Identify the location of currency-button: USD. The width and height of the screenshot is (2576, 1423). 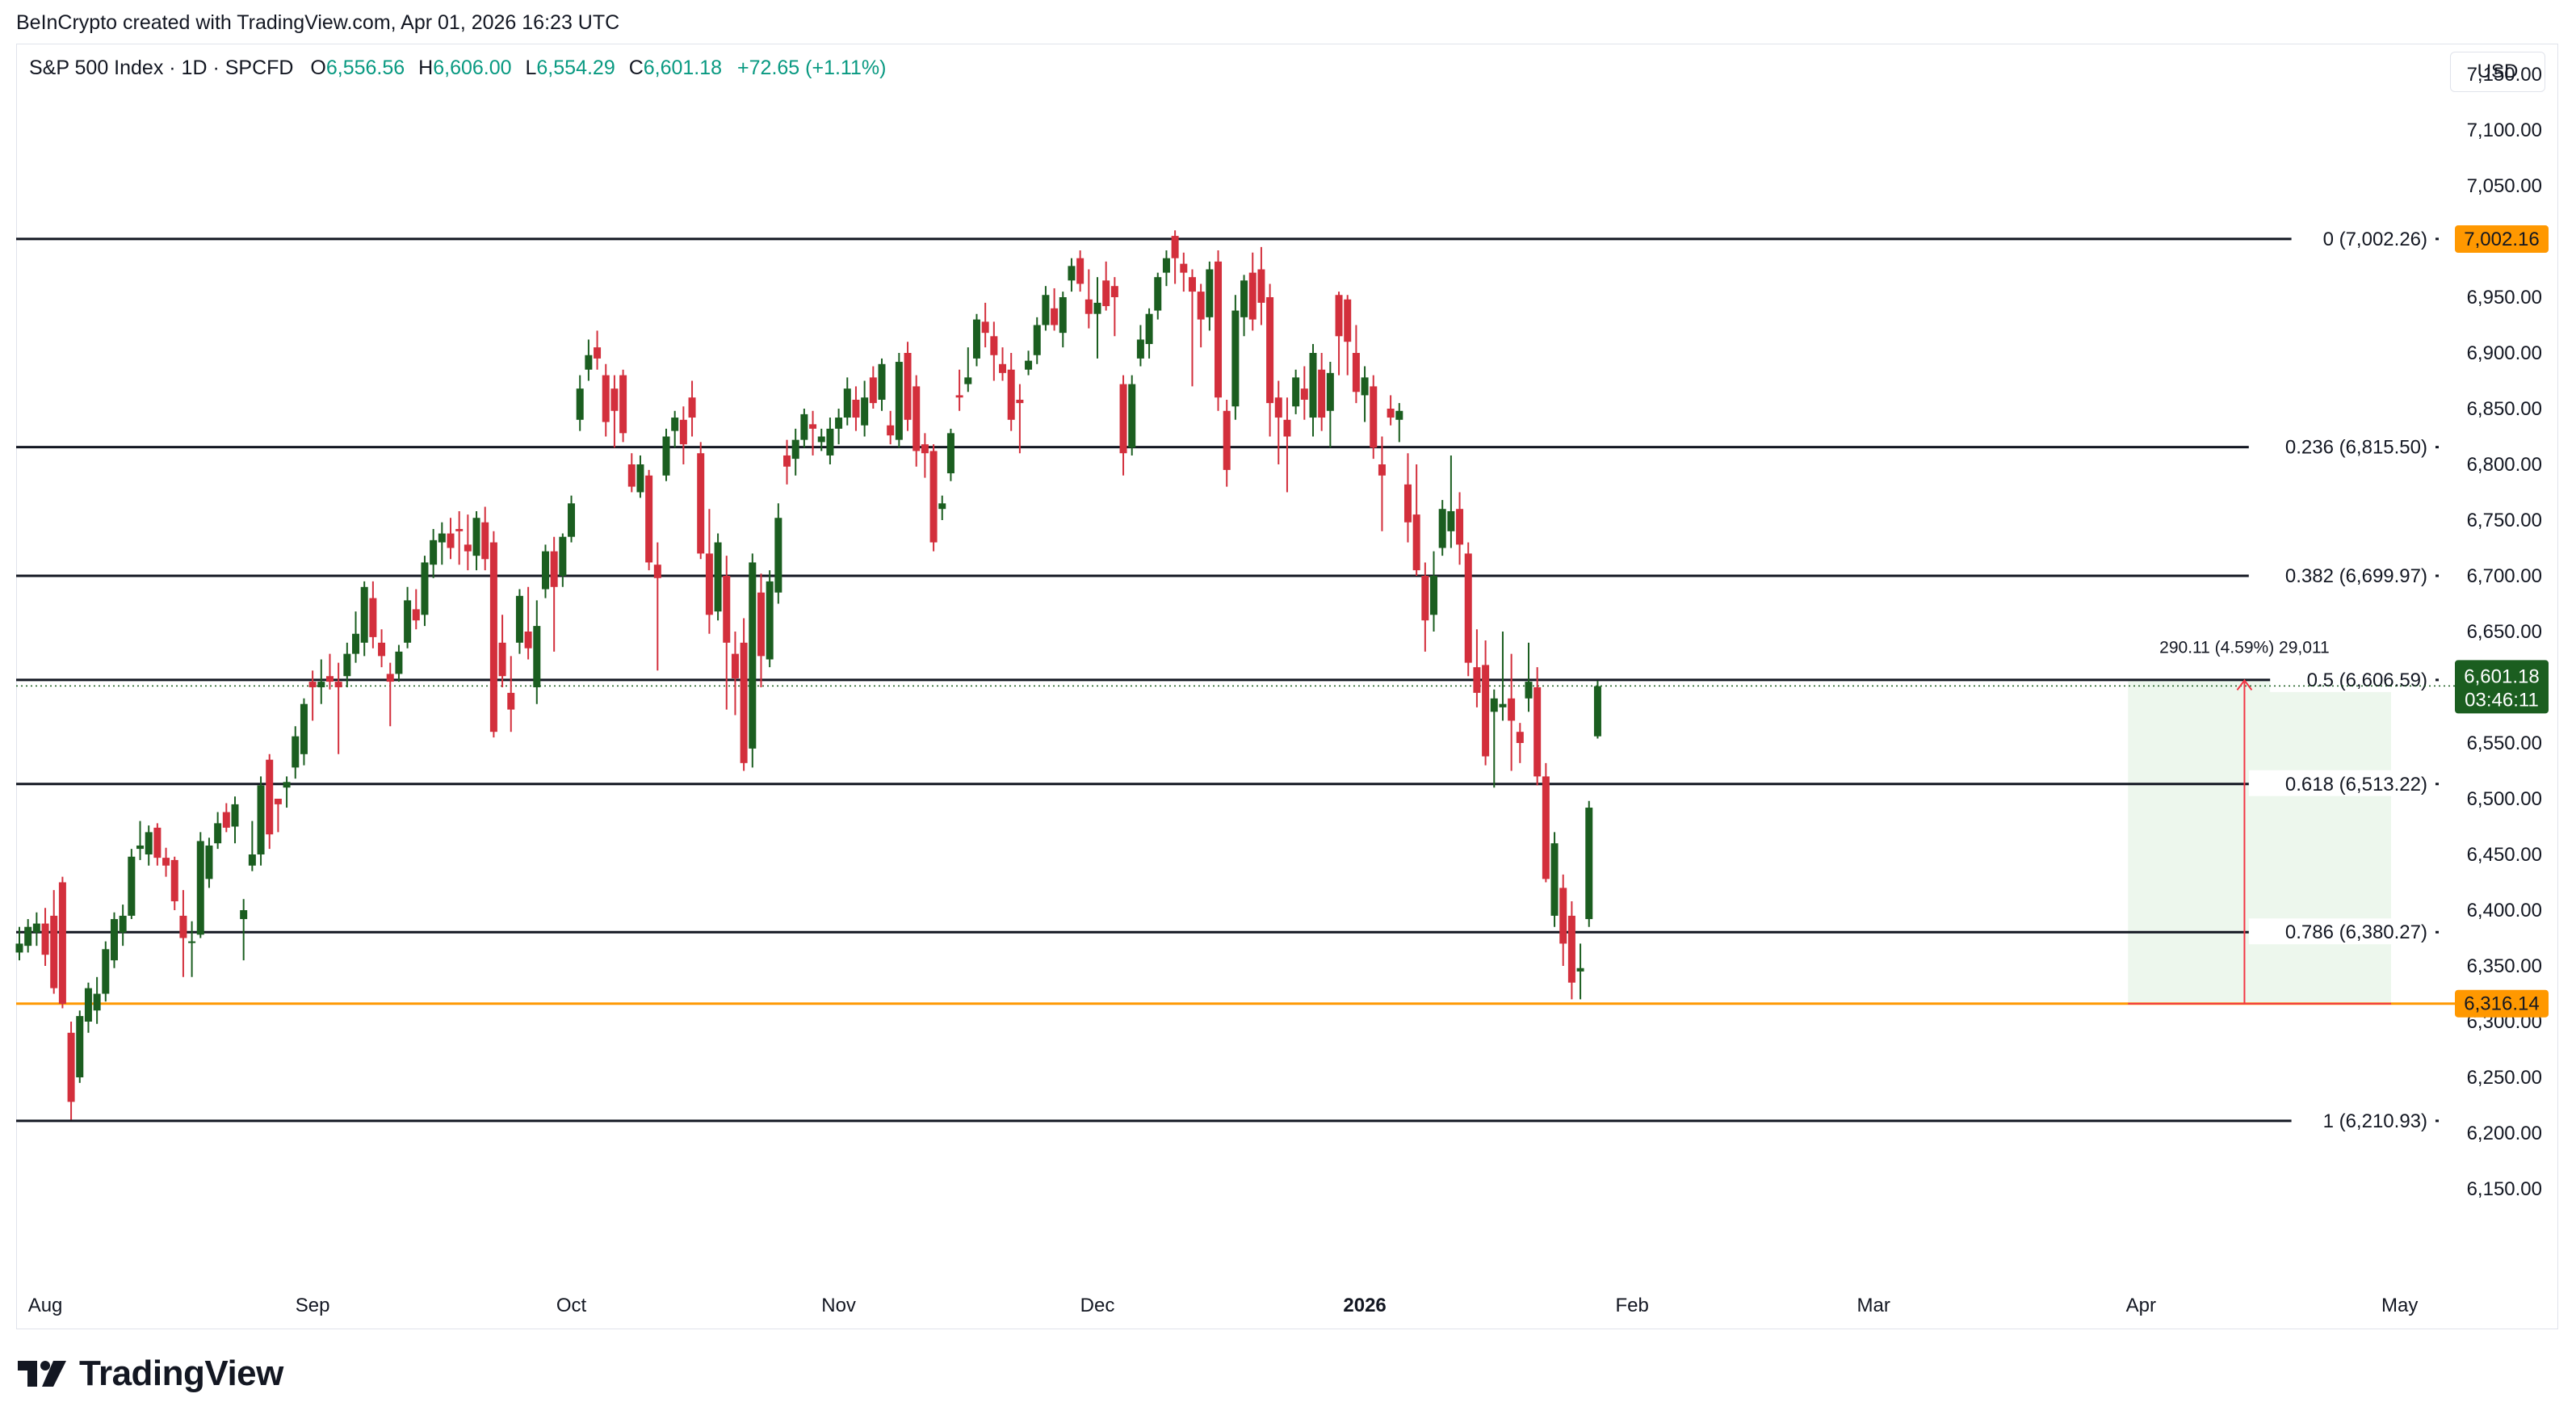
(2497, 72).